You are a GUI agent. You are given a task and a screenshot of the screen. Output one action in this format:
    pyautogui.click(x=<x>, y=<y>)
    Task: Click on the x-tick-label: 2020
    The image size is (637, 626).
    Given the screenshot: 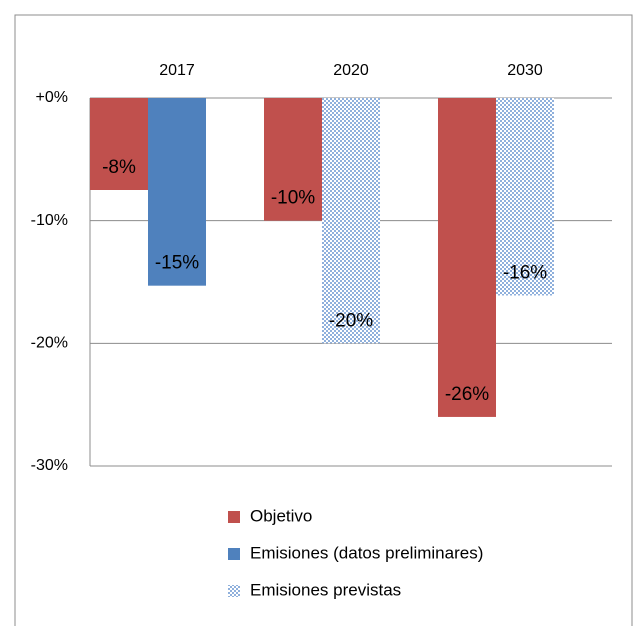 What is the action you would take?
    pyautogui.click(x=351, y=70)
    